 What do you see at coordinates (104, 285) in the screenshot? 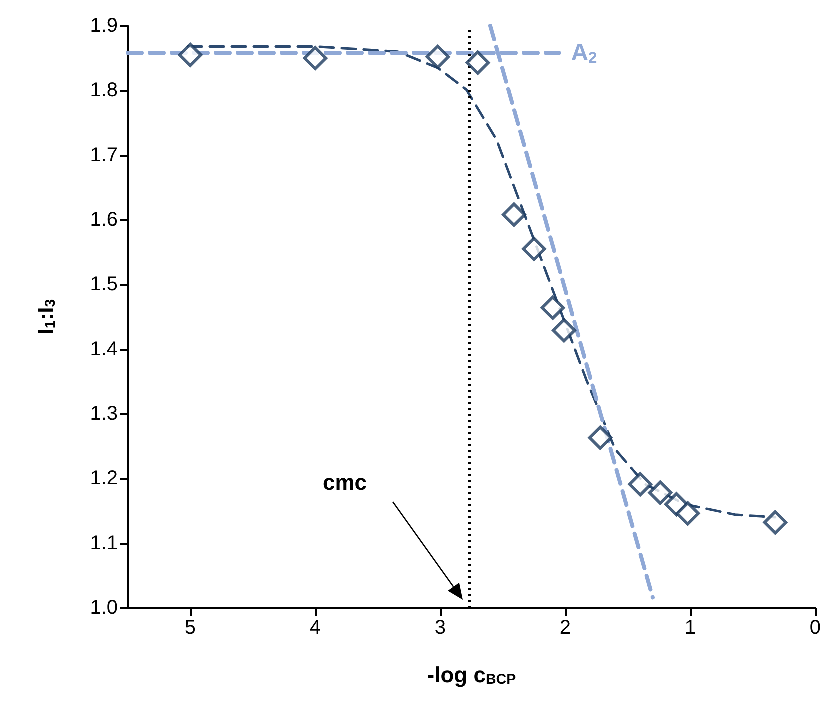
I see `y-tick-label: 1.5` at bounding box center [104, 285].